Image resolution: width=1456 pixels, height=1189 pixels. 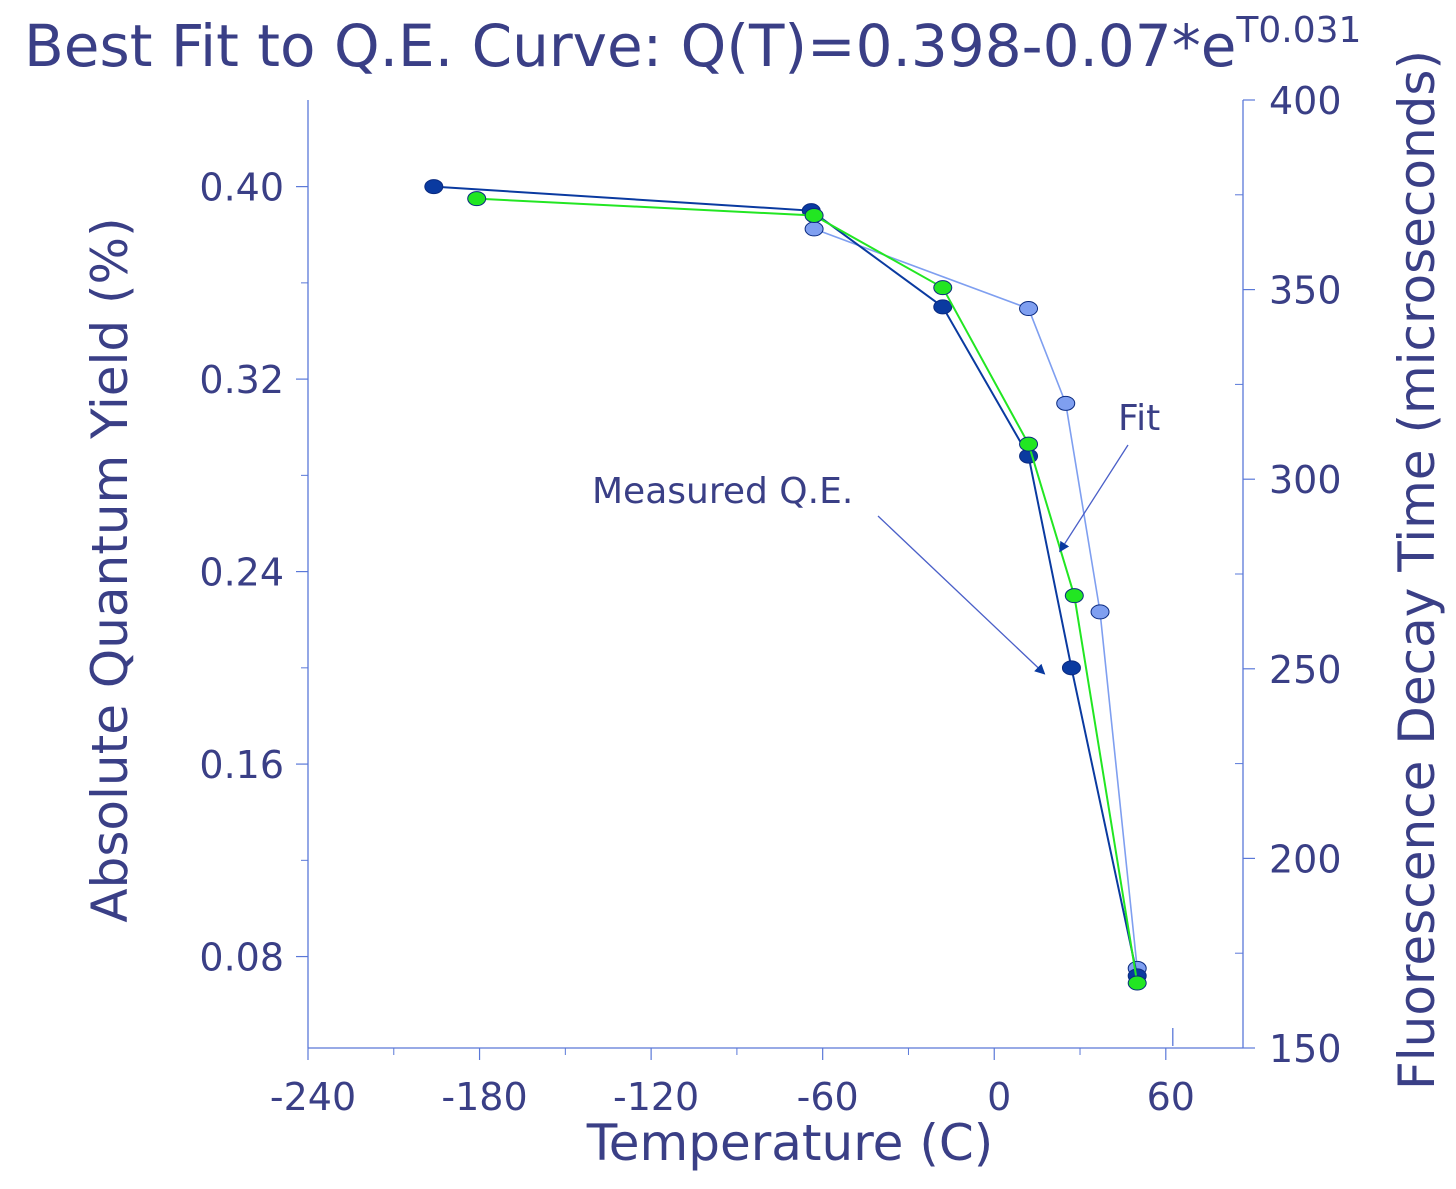 What do you see at coordinates (1417, 570) in the screenshot?
I see `y-axis-title-right: Fluorescence Decay Time (microseconds)` at bounding box center [1417, 570].